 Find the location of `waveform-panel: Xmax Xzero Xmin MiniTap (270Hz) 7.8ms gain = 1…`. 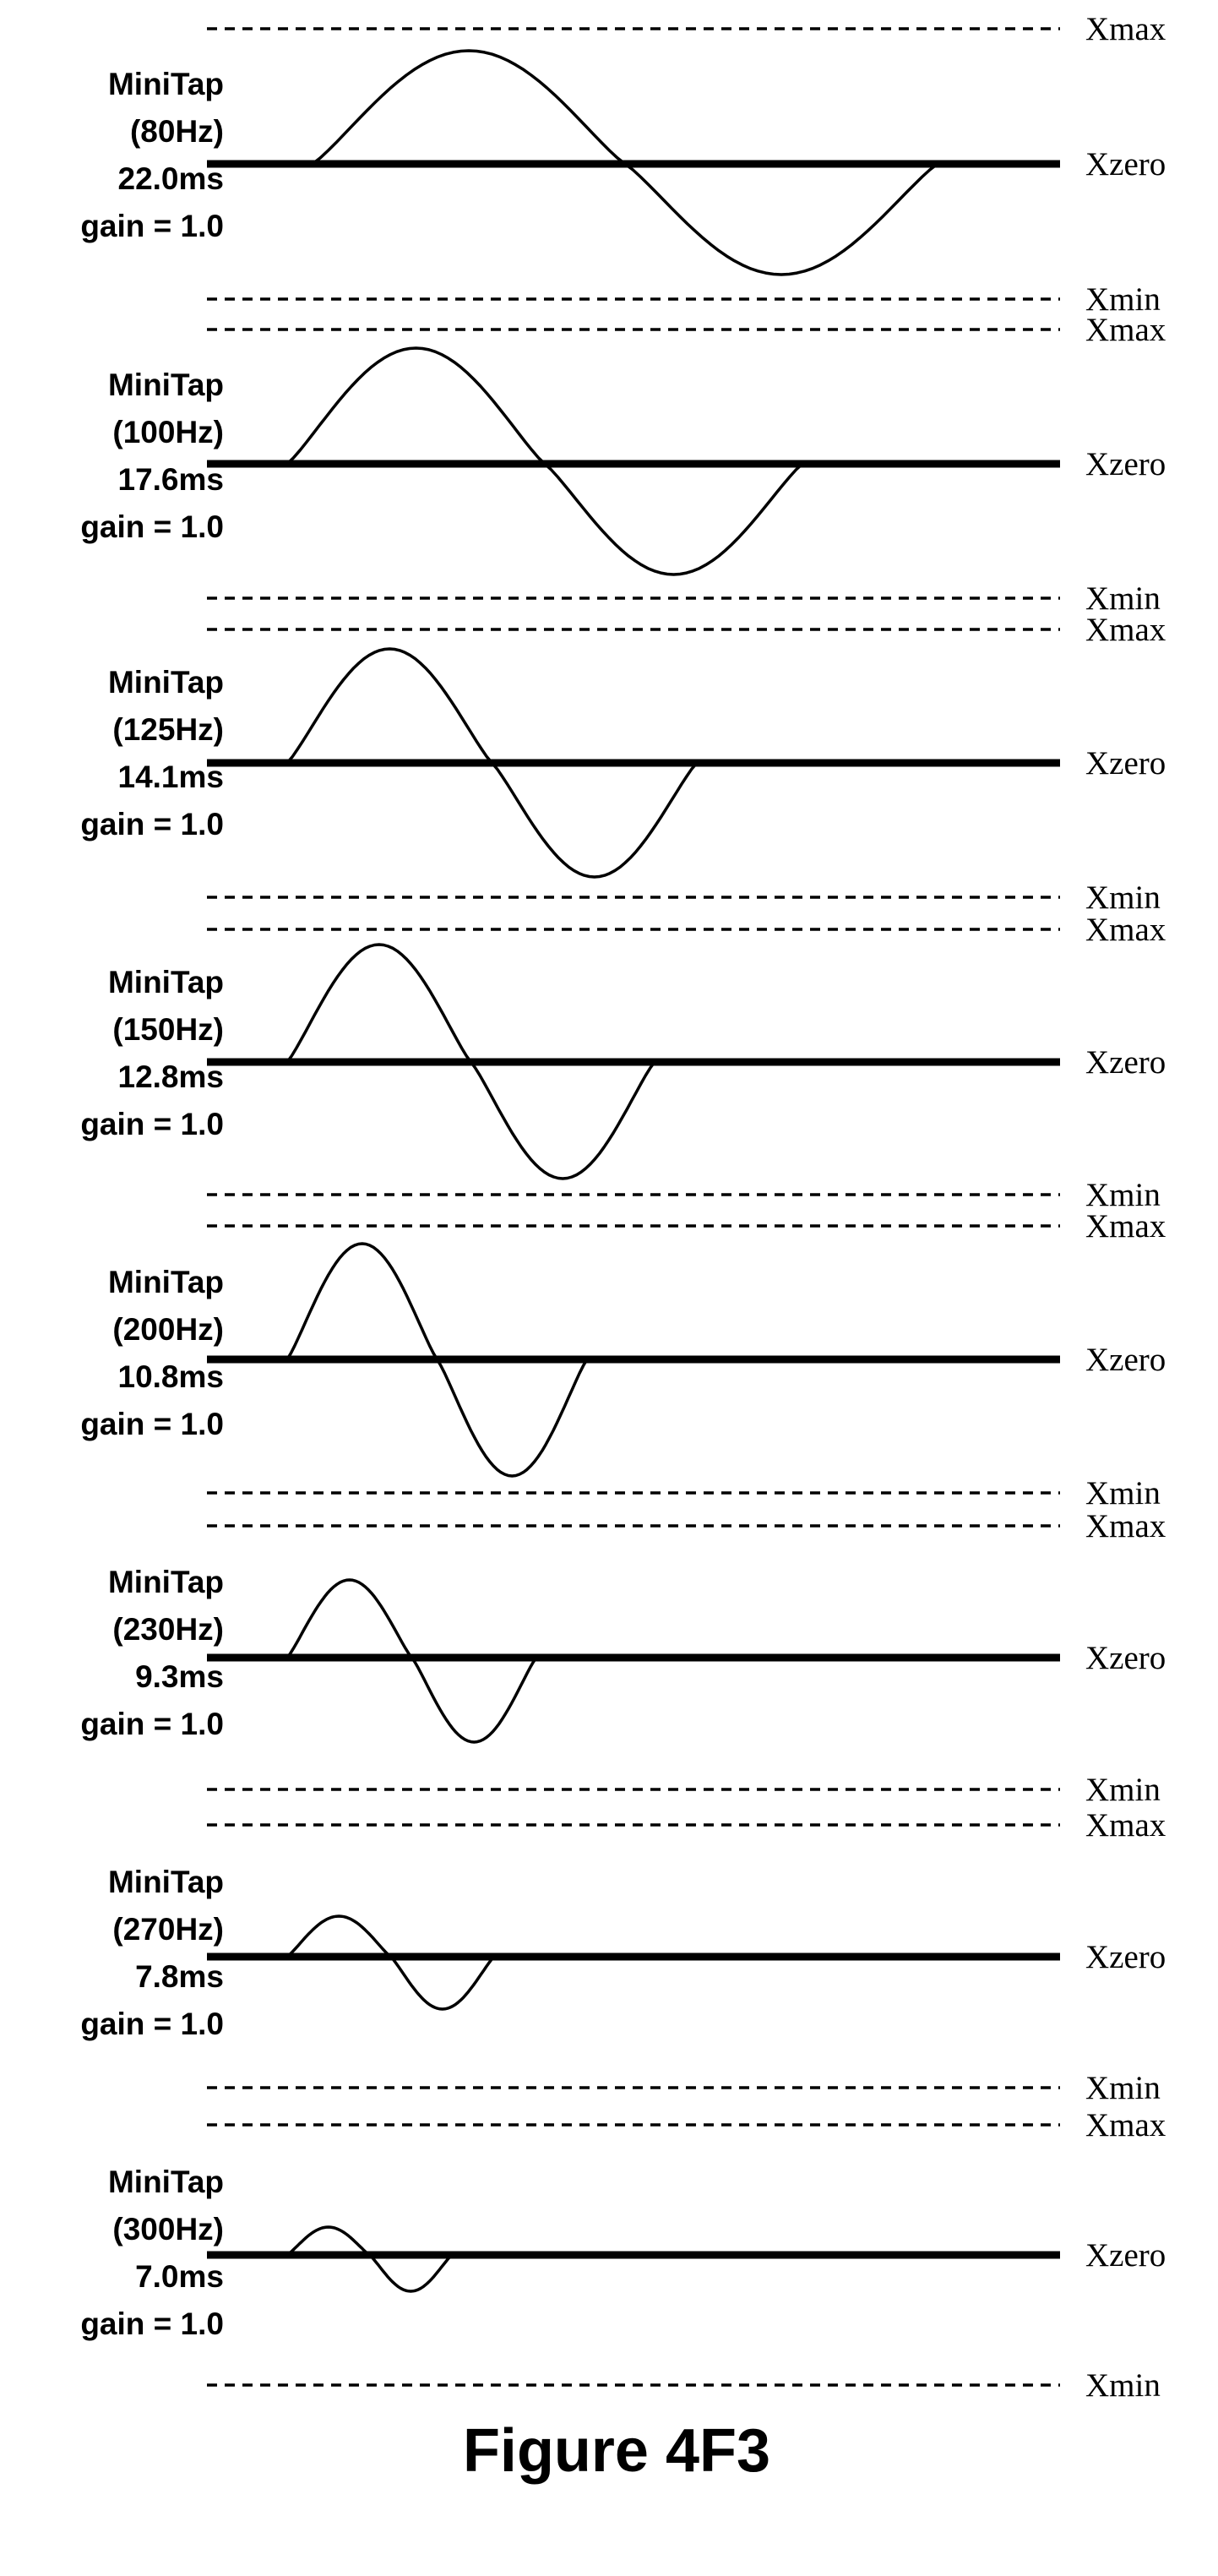

waveform-panel: Xmax Xzero Xmin MiniTap (270Hz) 7.8ms gain = 1… is located at coordinates (623, 1956).